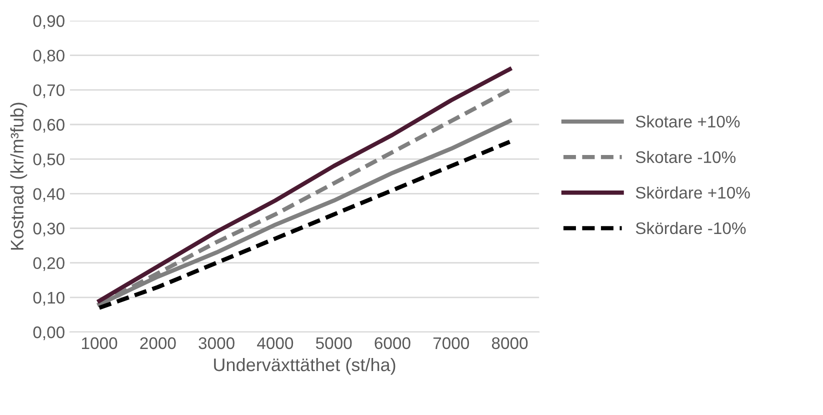  I want to click on y-tick-label: 0,30, so click(48, 229).